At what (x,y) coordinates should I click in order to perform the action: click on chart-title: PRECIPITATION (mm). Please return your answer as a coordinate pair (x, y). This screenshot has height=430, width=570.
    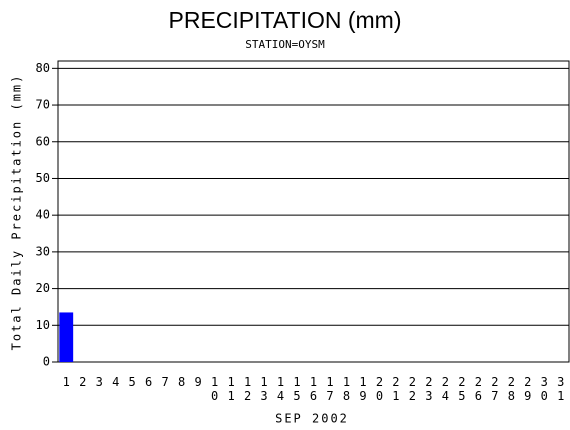
    Looking at the image, I should click on (285, 20).